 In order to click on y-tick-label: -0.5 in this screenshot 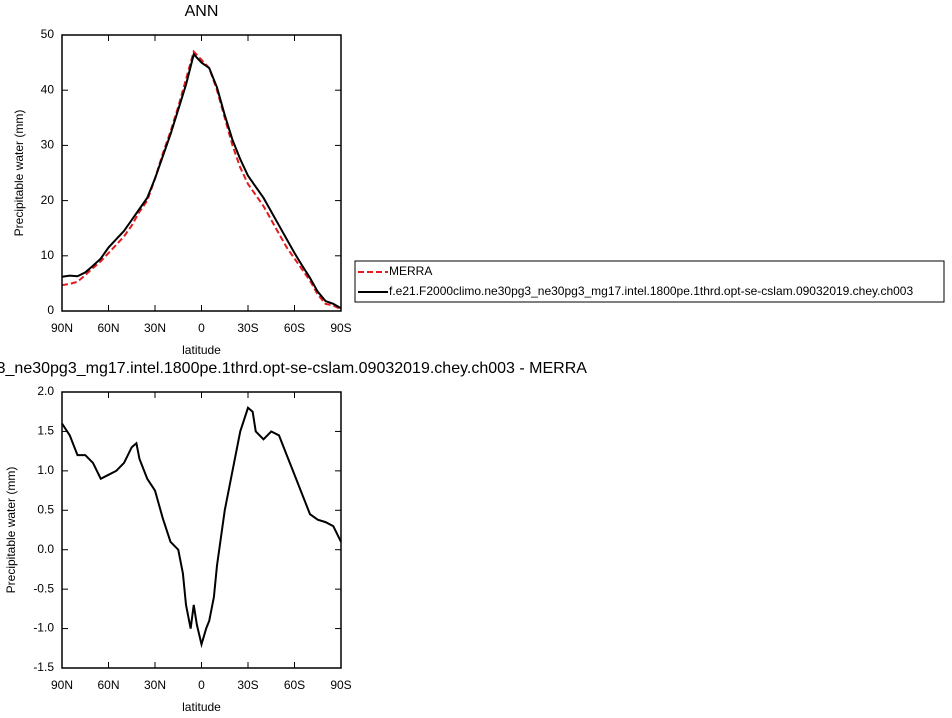, I will do `click(43, 588)`.